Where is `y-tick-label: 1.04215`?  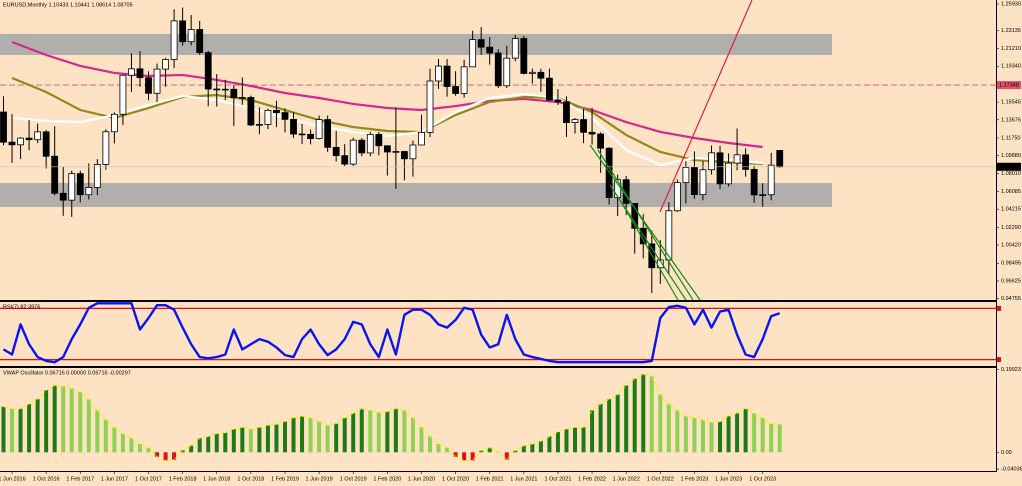
y-tick-label: 1.04215 is located at coordinates (1011, 210).